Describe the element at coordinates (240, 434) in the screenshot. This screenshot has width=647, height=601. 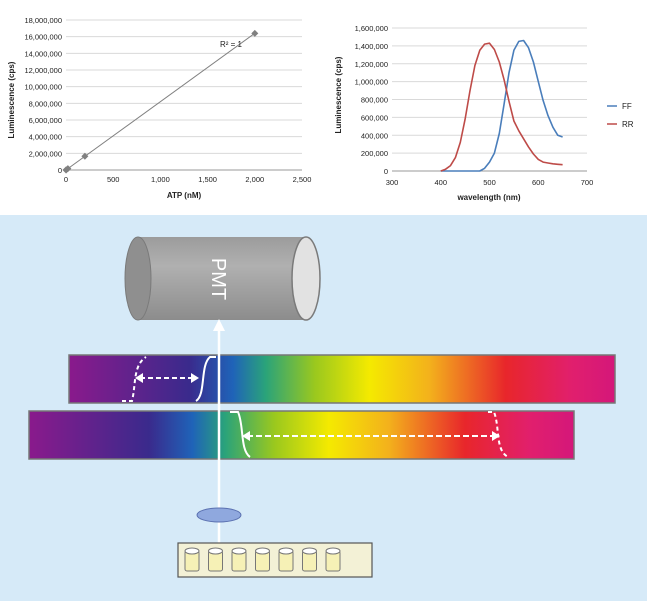
I see `filter-rr-left-edge` at that location.